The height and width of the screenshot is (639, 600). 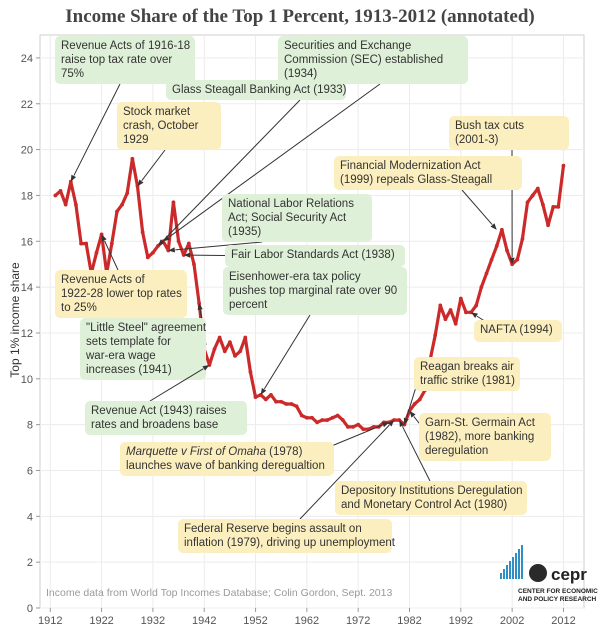 I want to click on annotation-text-line: National Labor Relations, so click(x=291, y=204).